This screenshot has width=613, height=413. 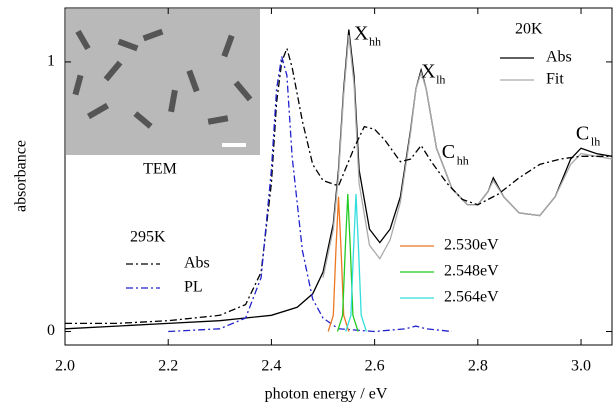 What do you see at coordinates (271, 366) in the screenshot?
I see `x-tick-label: 2.4` at bounding box center [271, 366].